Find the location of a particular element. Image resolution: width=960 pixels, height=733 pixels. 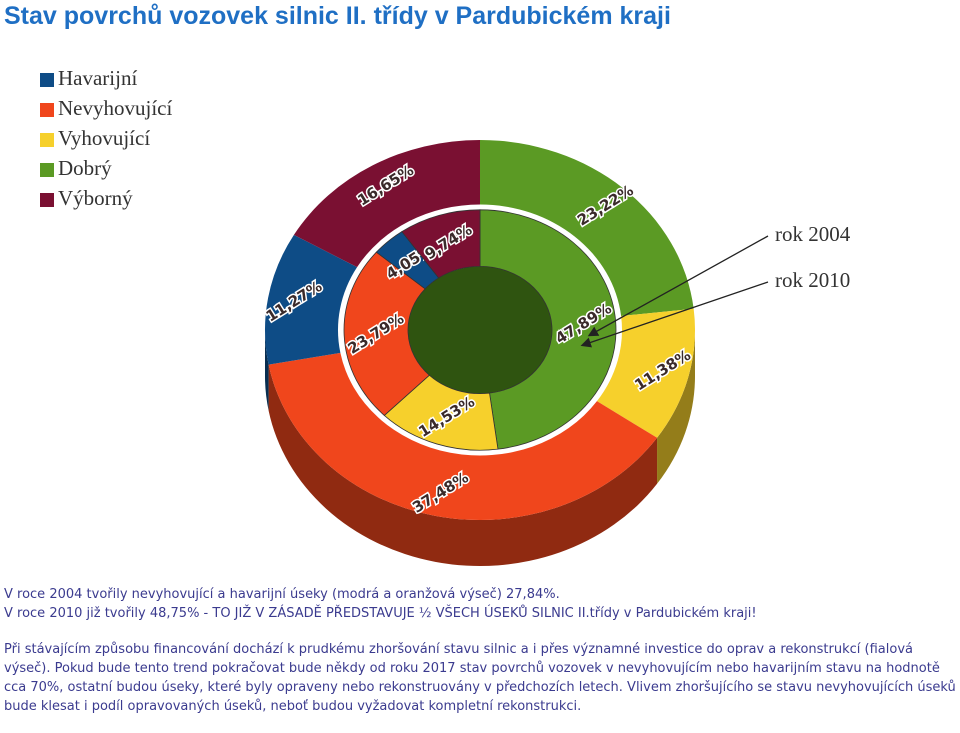

legend-label: Vyhovující is located at coordinates (104, 138).